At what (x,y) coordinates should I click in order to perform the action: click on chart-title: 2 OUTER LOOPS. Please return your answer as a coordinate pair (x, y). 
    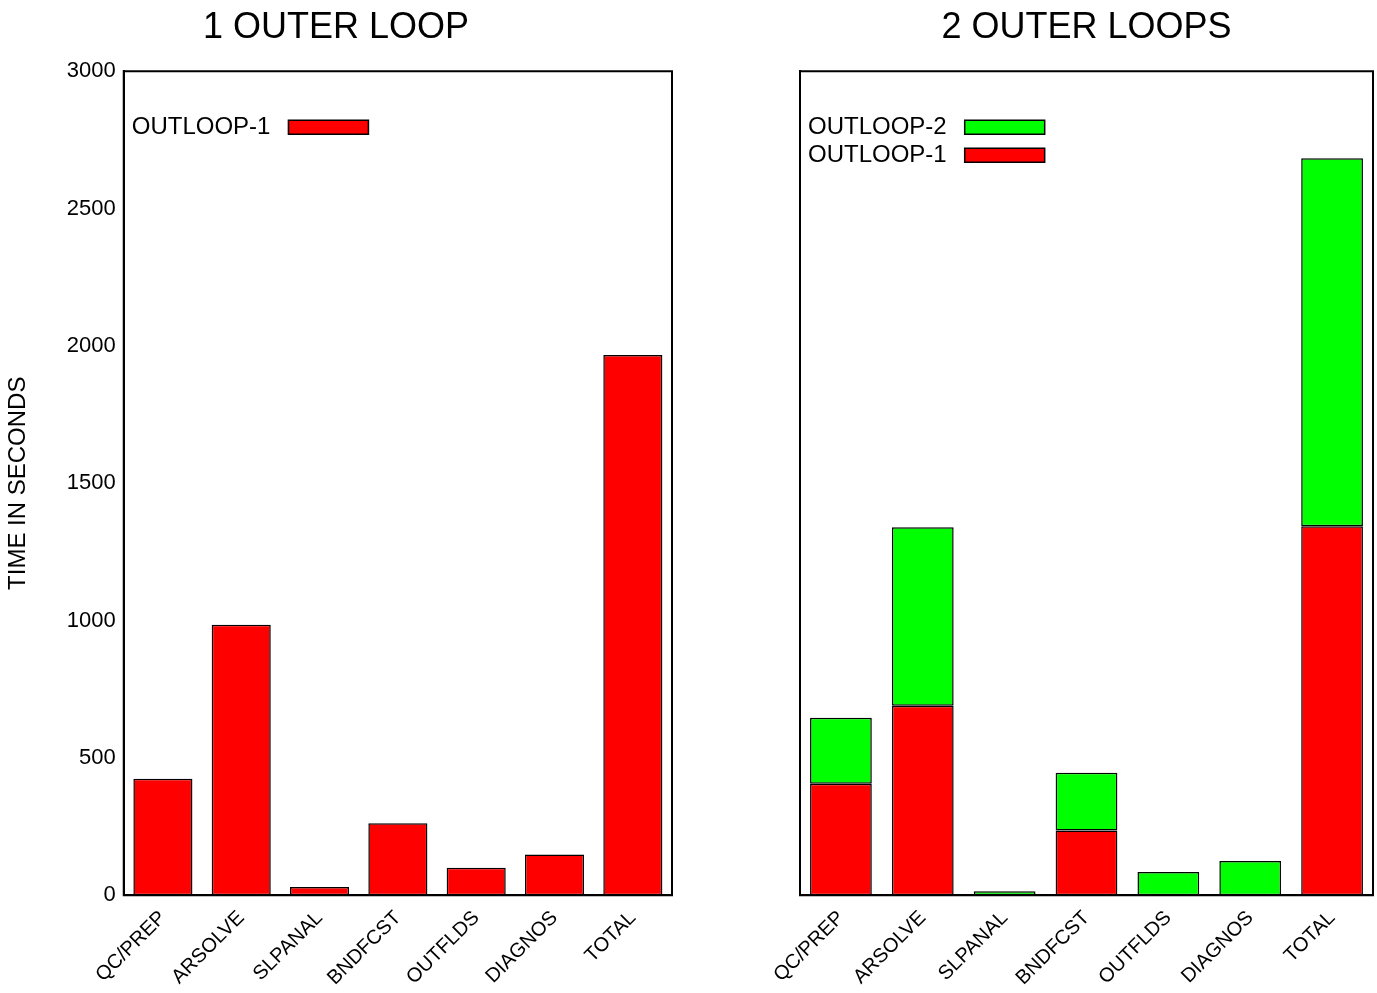
    Looking at the image, I should click on (1086, 25).